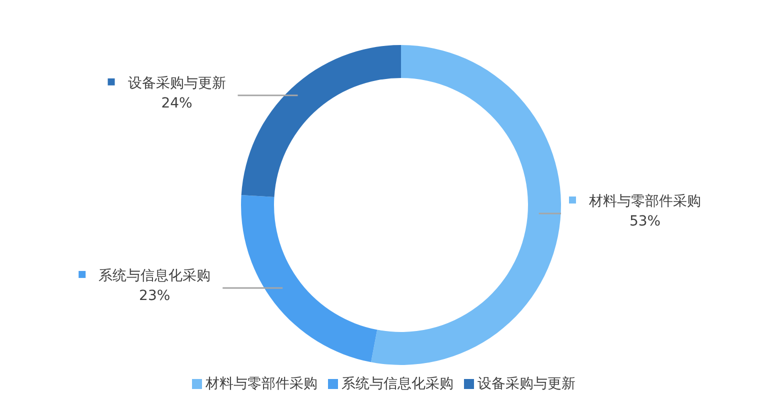 The height and width of the screenshot is (402, 777). Describe the element at coordinates (177, 83) in the screenshot. I see `legend-label: 设备采购与更新` at that location.